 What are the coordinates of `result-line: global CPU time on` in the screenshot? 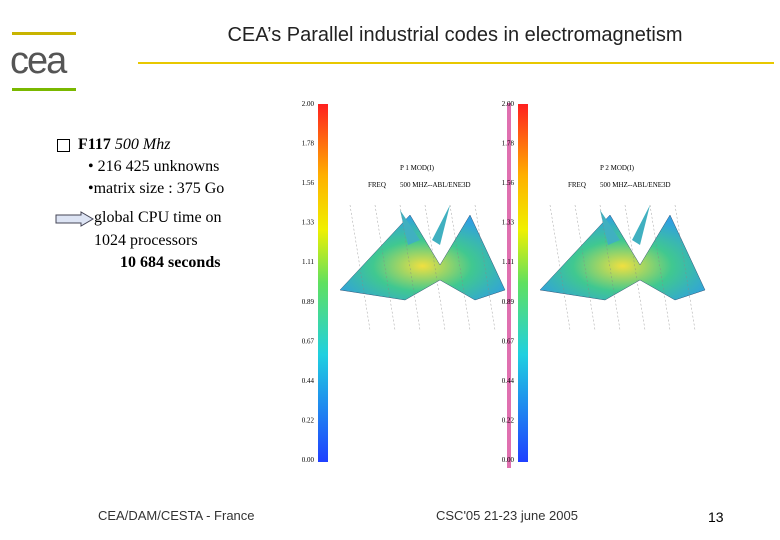 It's located at (158, 217).